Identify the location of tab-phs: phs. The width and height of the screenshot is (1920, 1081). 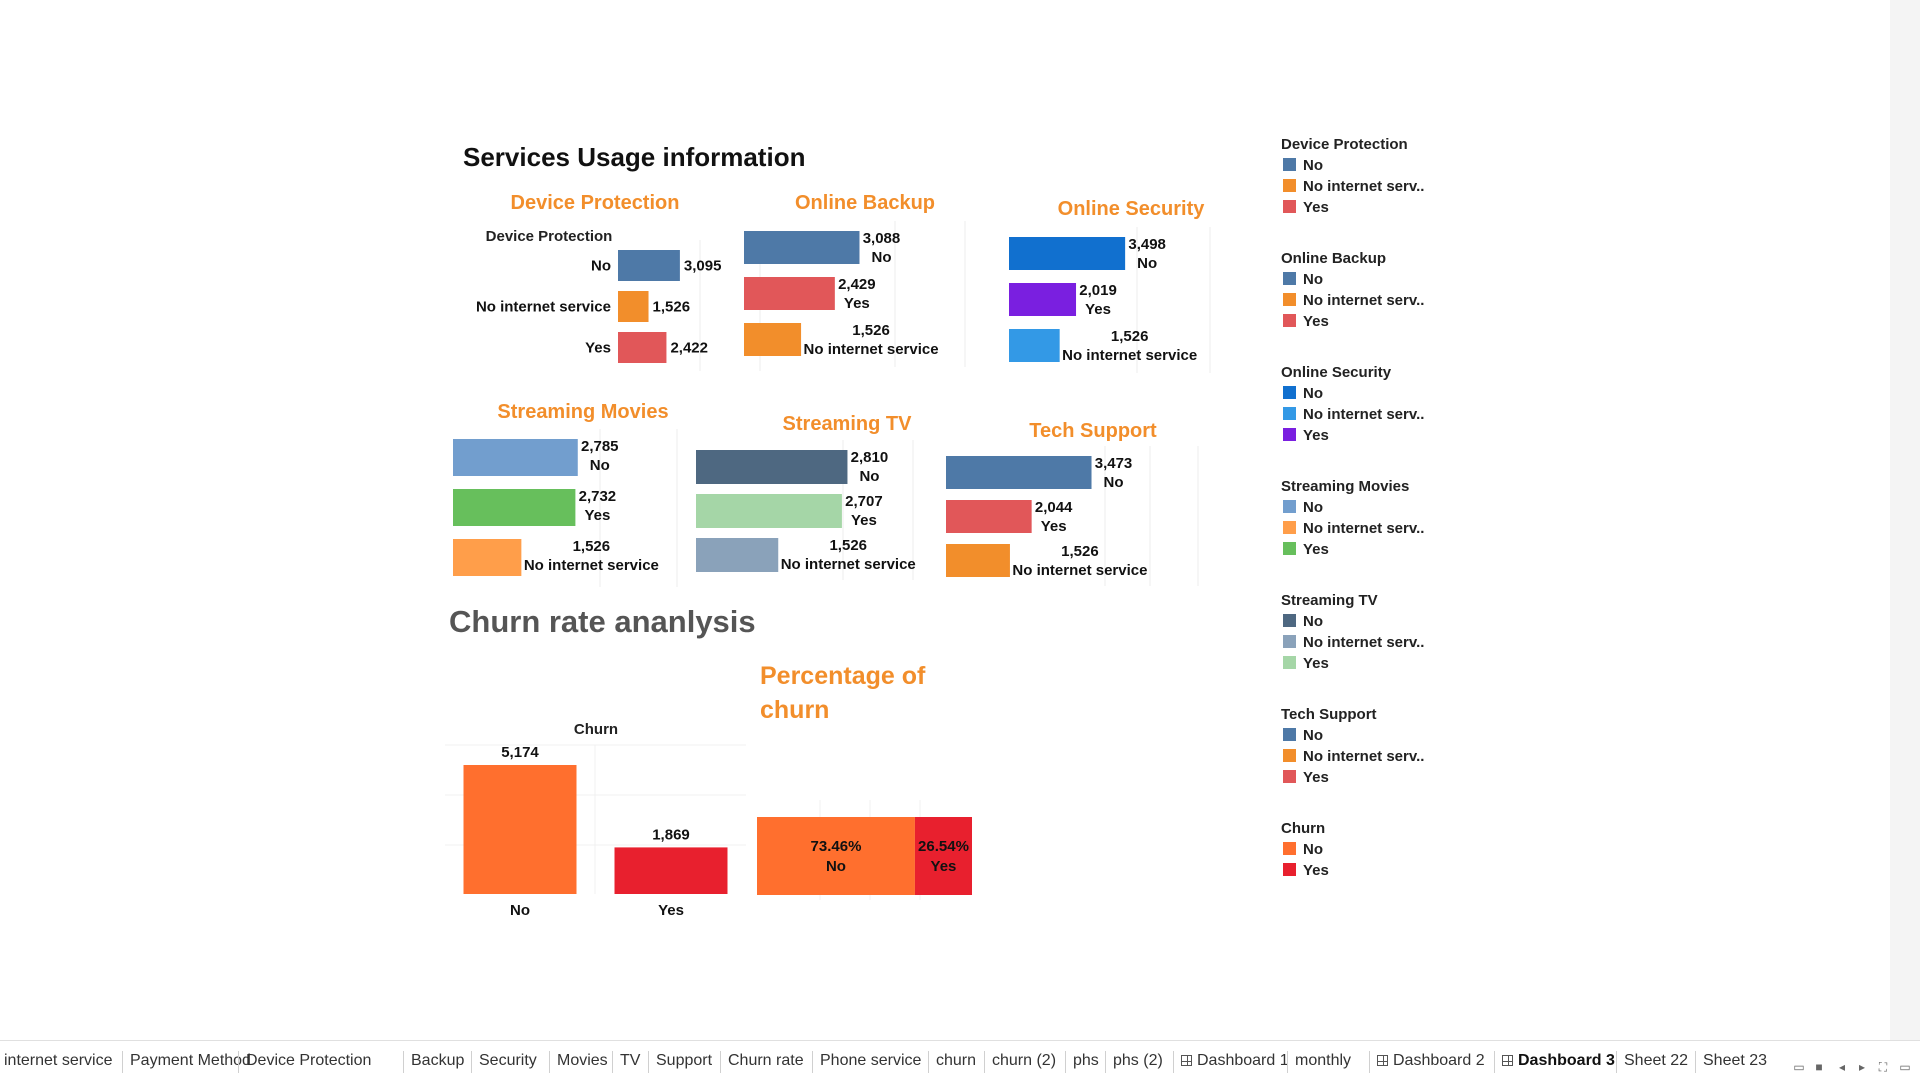
(1086, 1061).